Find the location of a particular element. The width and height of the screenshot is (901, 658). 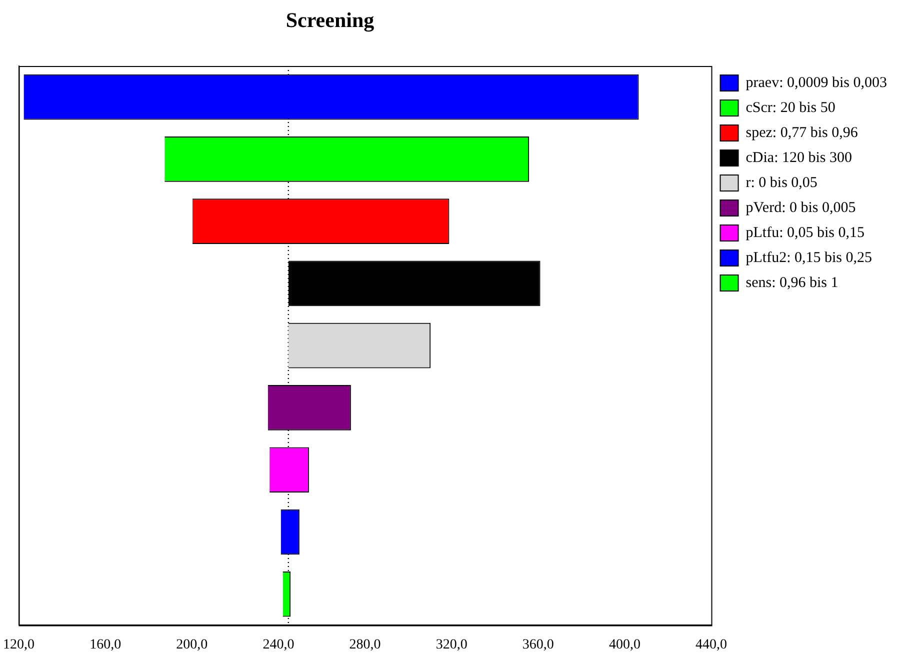

legend-label: cScr: 20 bis 50 is located at coordinates (791, 108).